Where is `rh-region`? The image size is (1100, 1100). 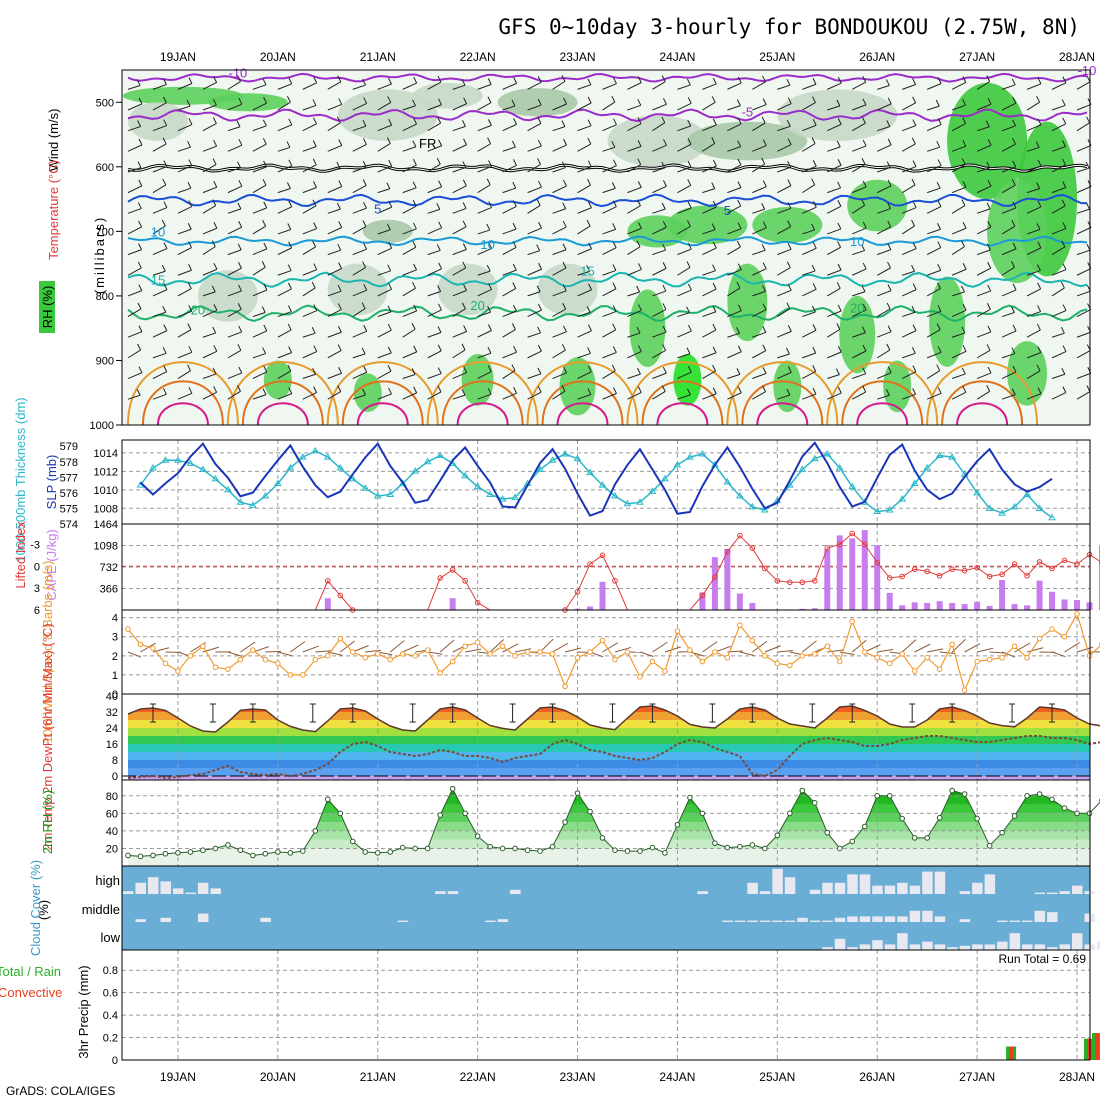
rh-region is located at coordinates (1027, 373).